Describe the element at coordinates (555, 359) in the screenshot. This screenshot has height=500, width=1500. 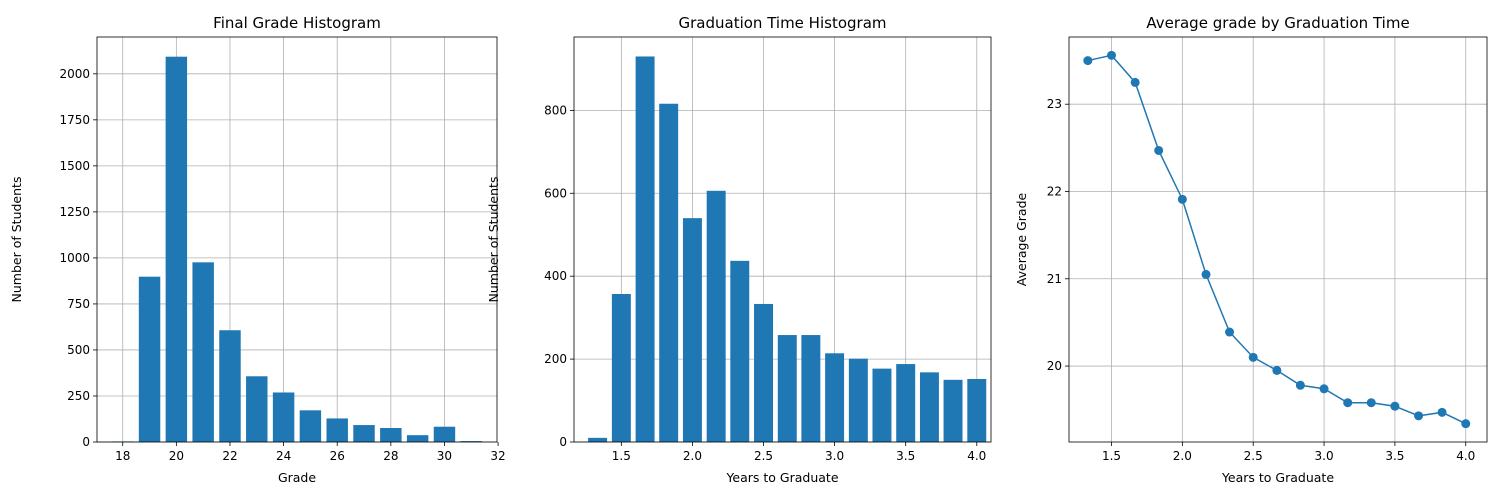
I see `y-tick-label: 200` at that location.